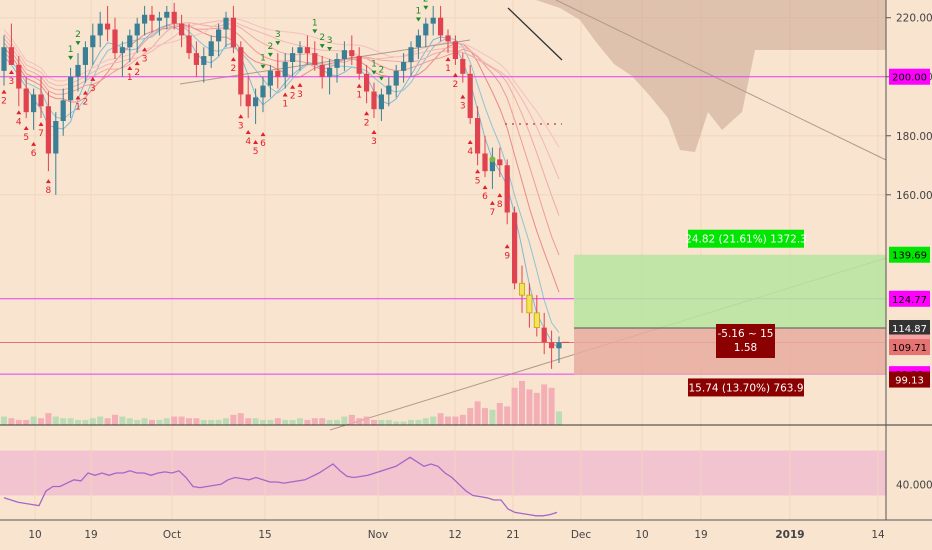  I want to click on time-tick-label: 21, so click(512, 535).